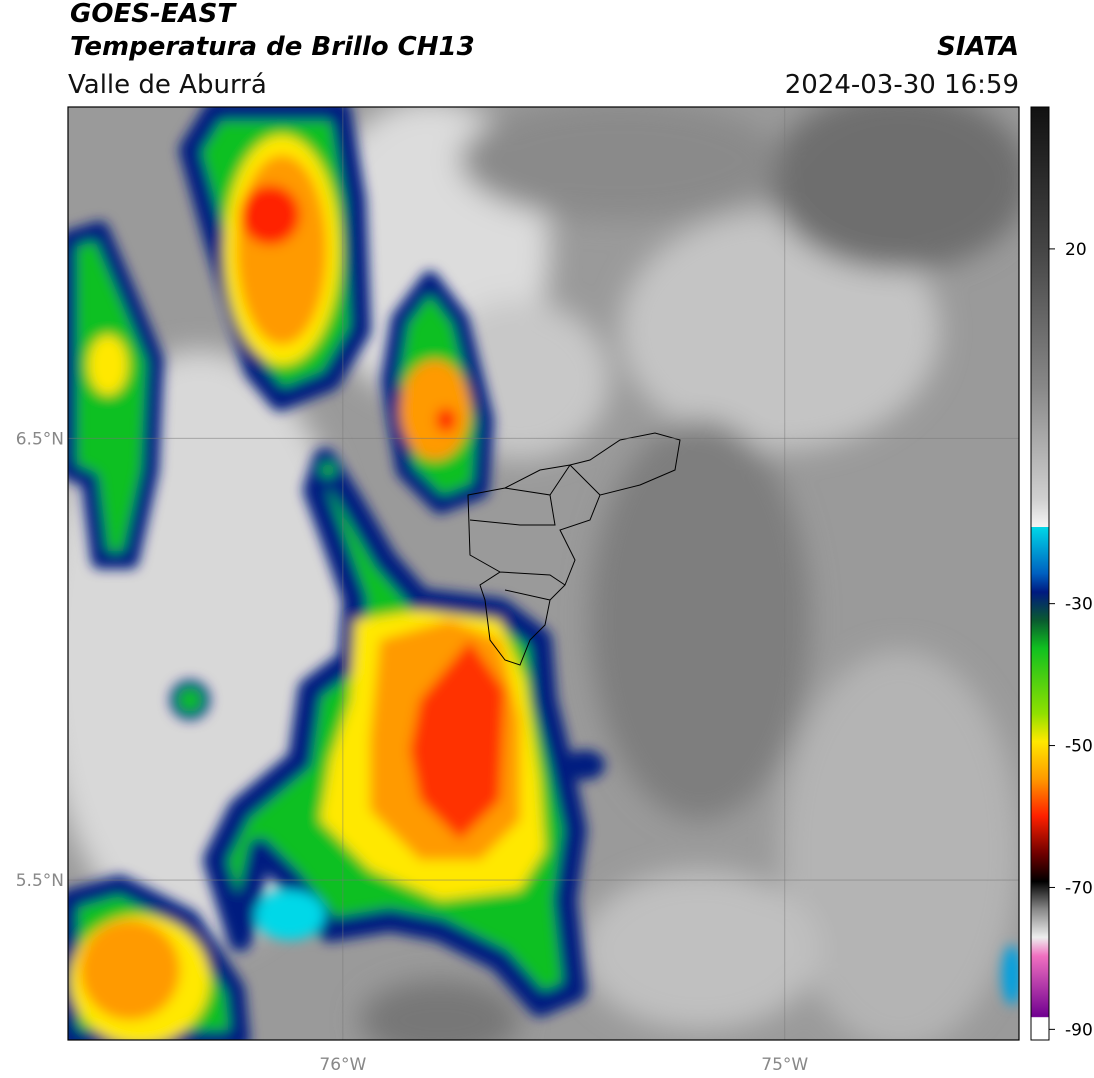  What do you see at coordinates (1079, 1030) in the screenshot?
I see `colorbar-tick-label: -90` at bounding box center [1079, 1030].